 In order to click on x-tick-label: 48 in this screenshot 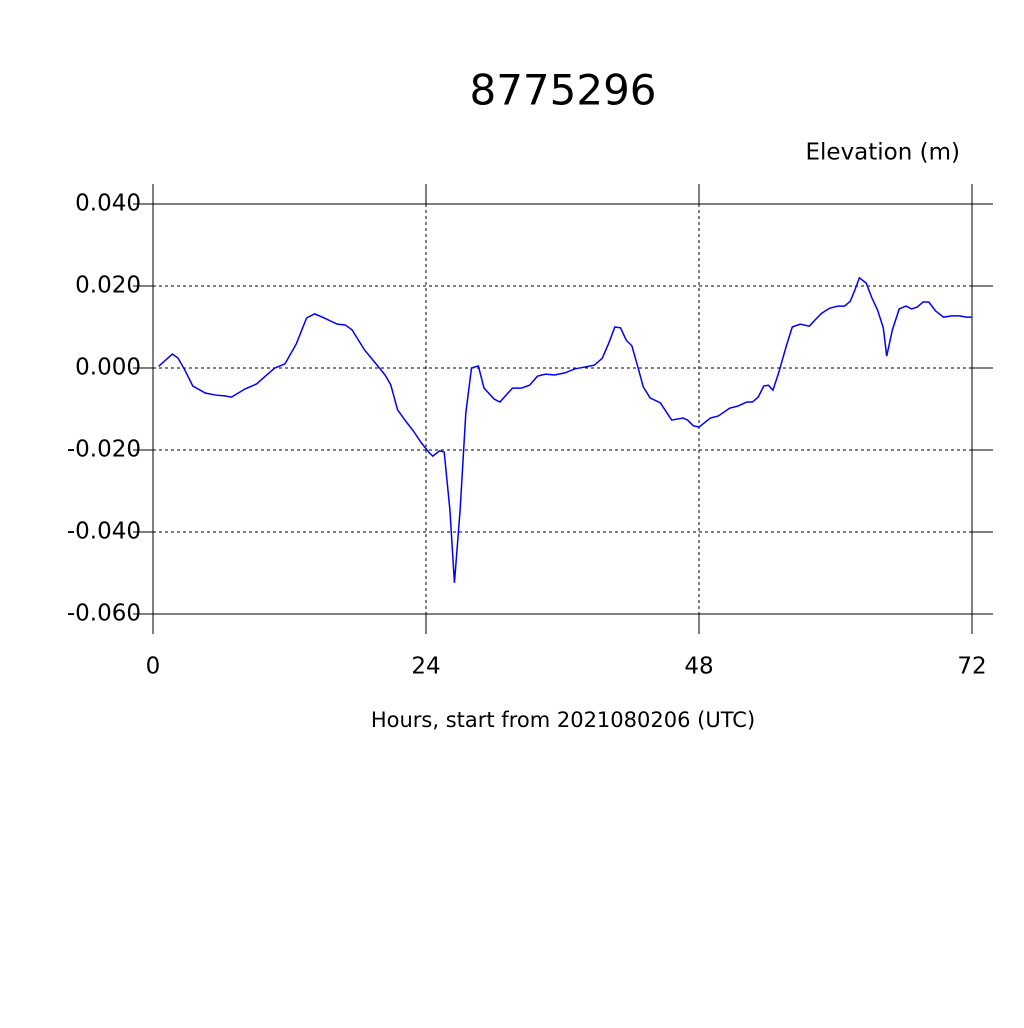, I will do `click(698, 667)`.